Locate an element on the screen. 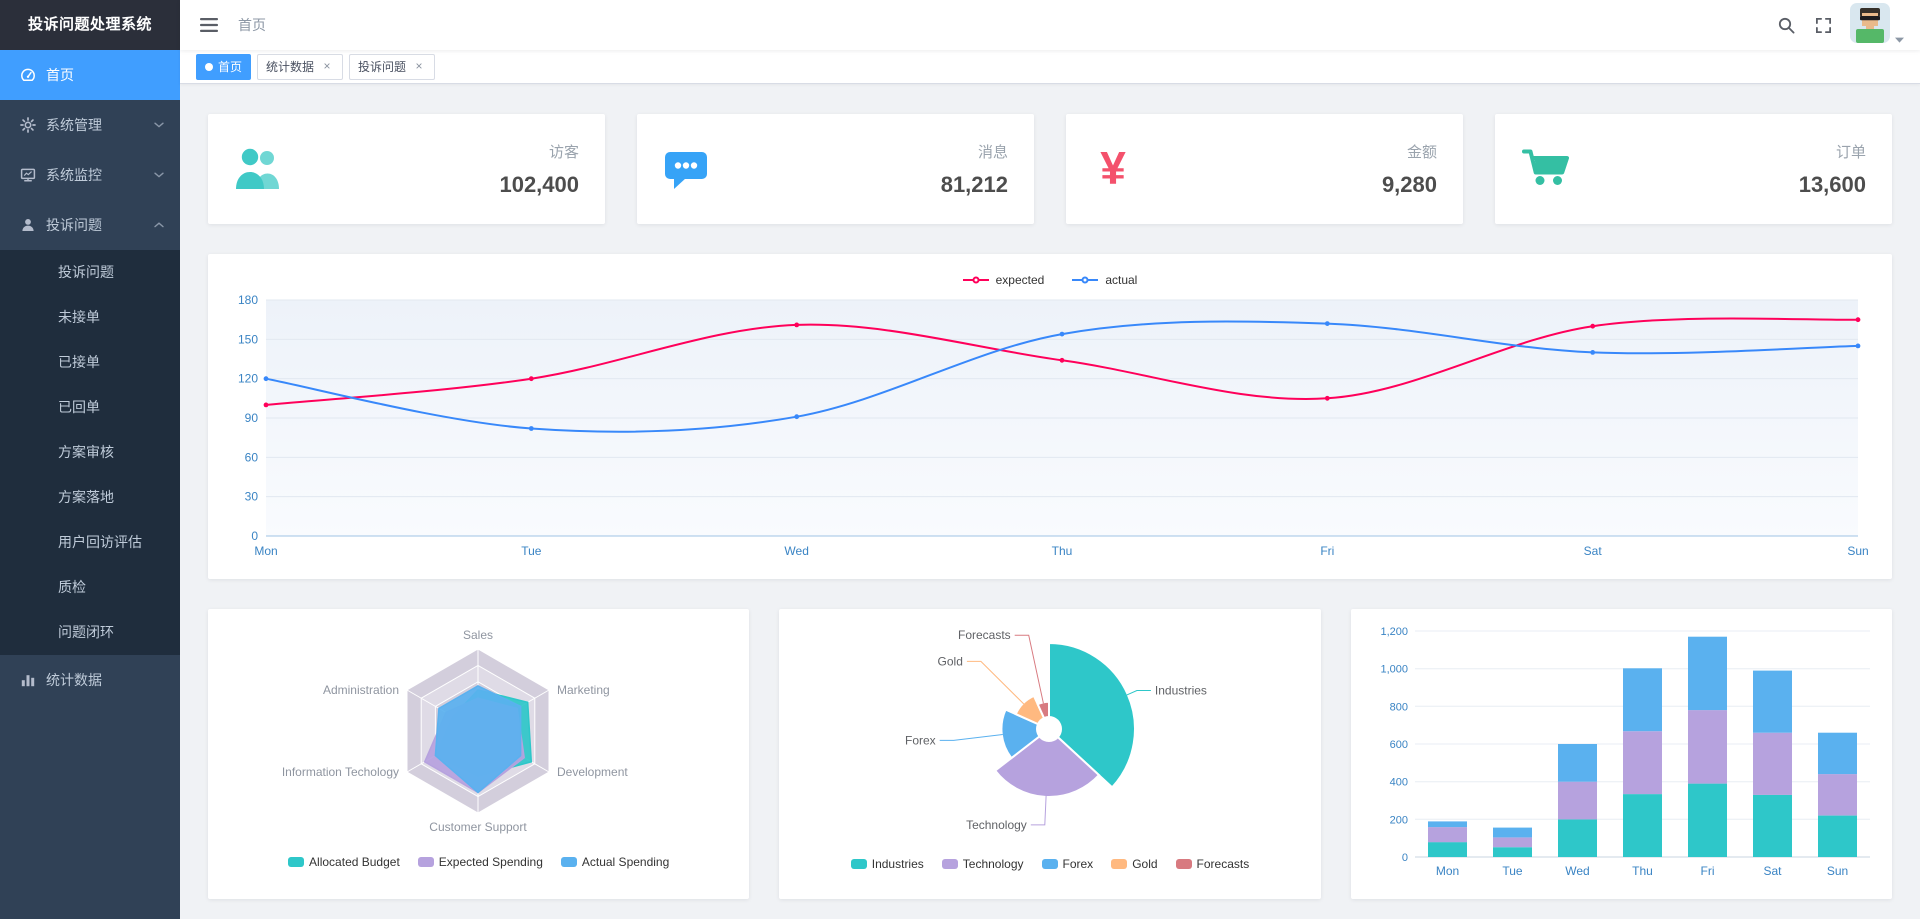 The image size is (1920, 919). app-title: 投诉问题处理系统 is located at coordinates (90, 25).